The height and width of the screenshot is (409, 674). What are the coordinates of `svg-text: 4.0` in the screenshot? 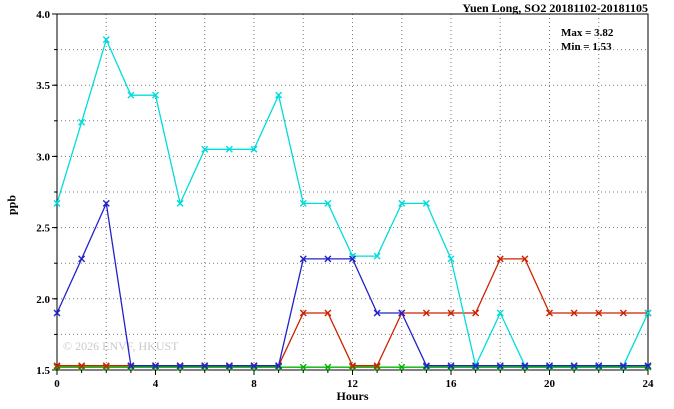 It's located at (43, 15).